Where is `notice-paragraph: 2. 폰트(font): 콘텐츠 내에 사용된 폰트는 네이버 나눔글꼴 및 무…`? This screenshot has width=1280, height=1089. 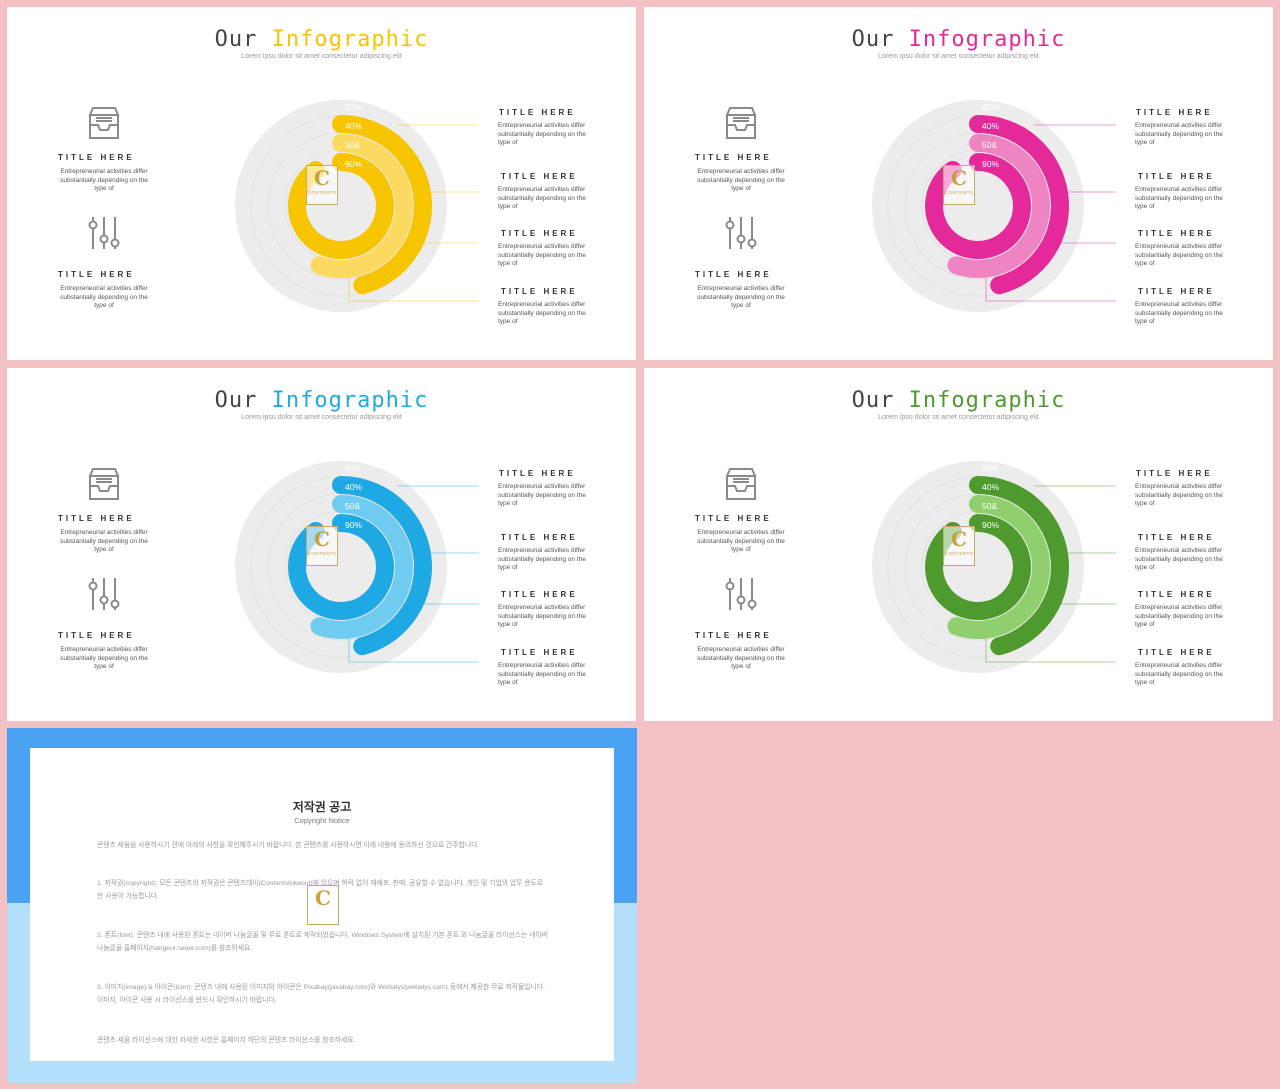
notice-paragraph: 2. 폰트(font): 콘텐츠 내에 사용된 폰트는 네이버 나눔글꼴 및 무… is located at coordinates (322, 942).